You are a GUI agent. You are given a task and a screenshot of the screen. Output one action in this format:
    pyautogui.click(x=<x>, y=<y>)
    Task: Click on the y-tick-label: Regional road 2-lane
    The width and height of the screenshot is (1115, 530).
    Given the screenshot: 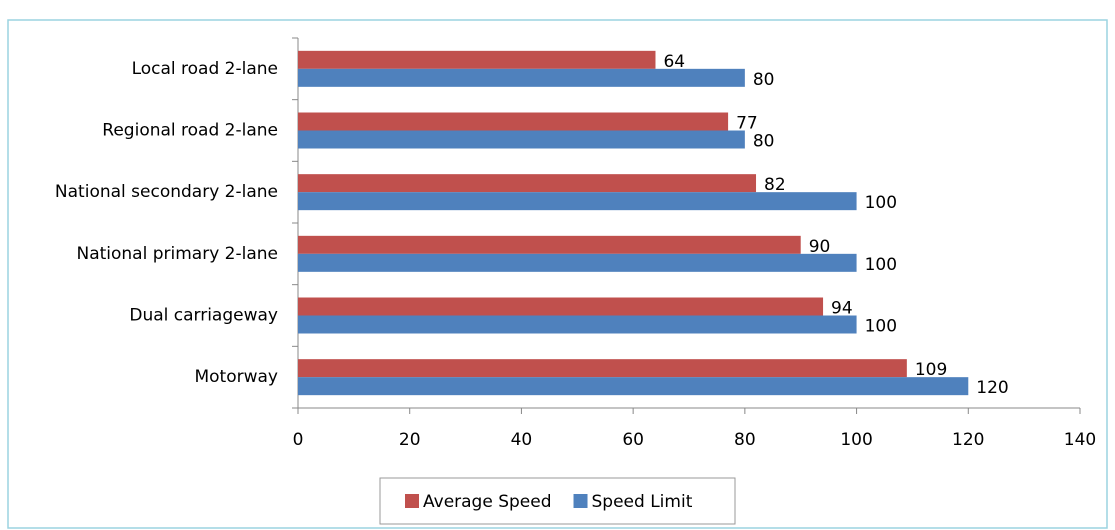 What is the action you would take?
    pyautogui.click(x=190, y=131)
    